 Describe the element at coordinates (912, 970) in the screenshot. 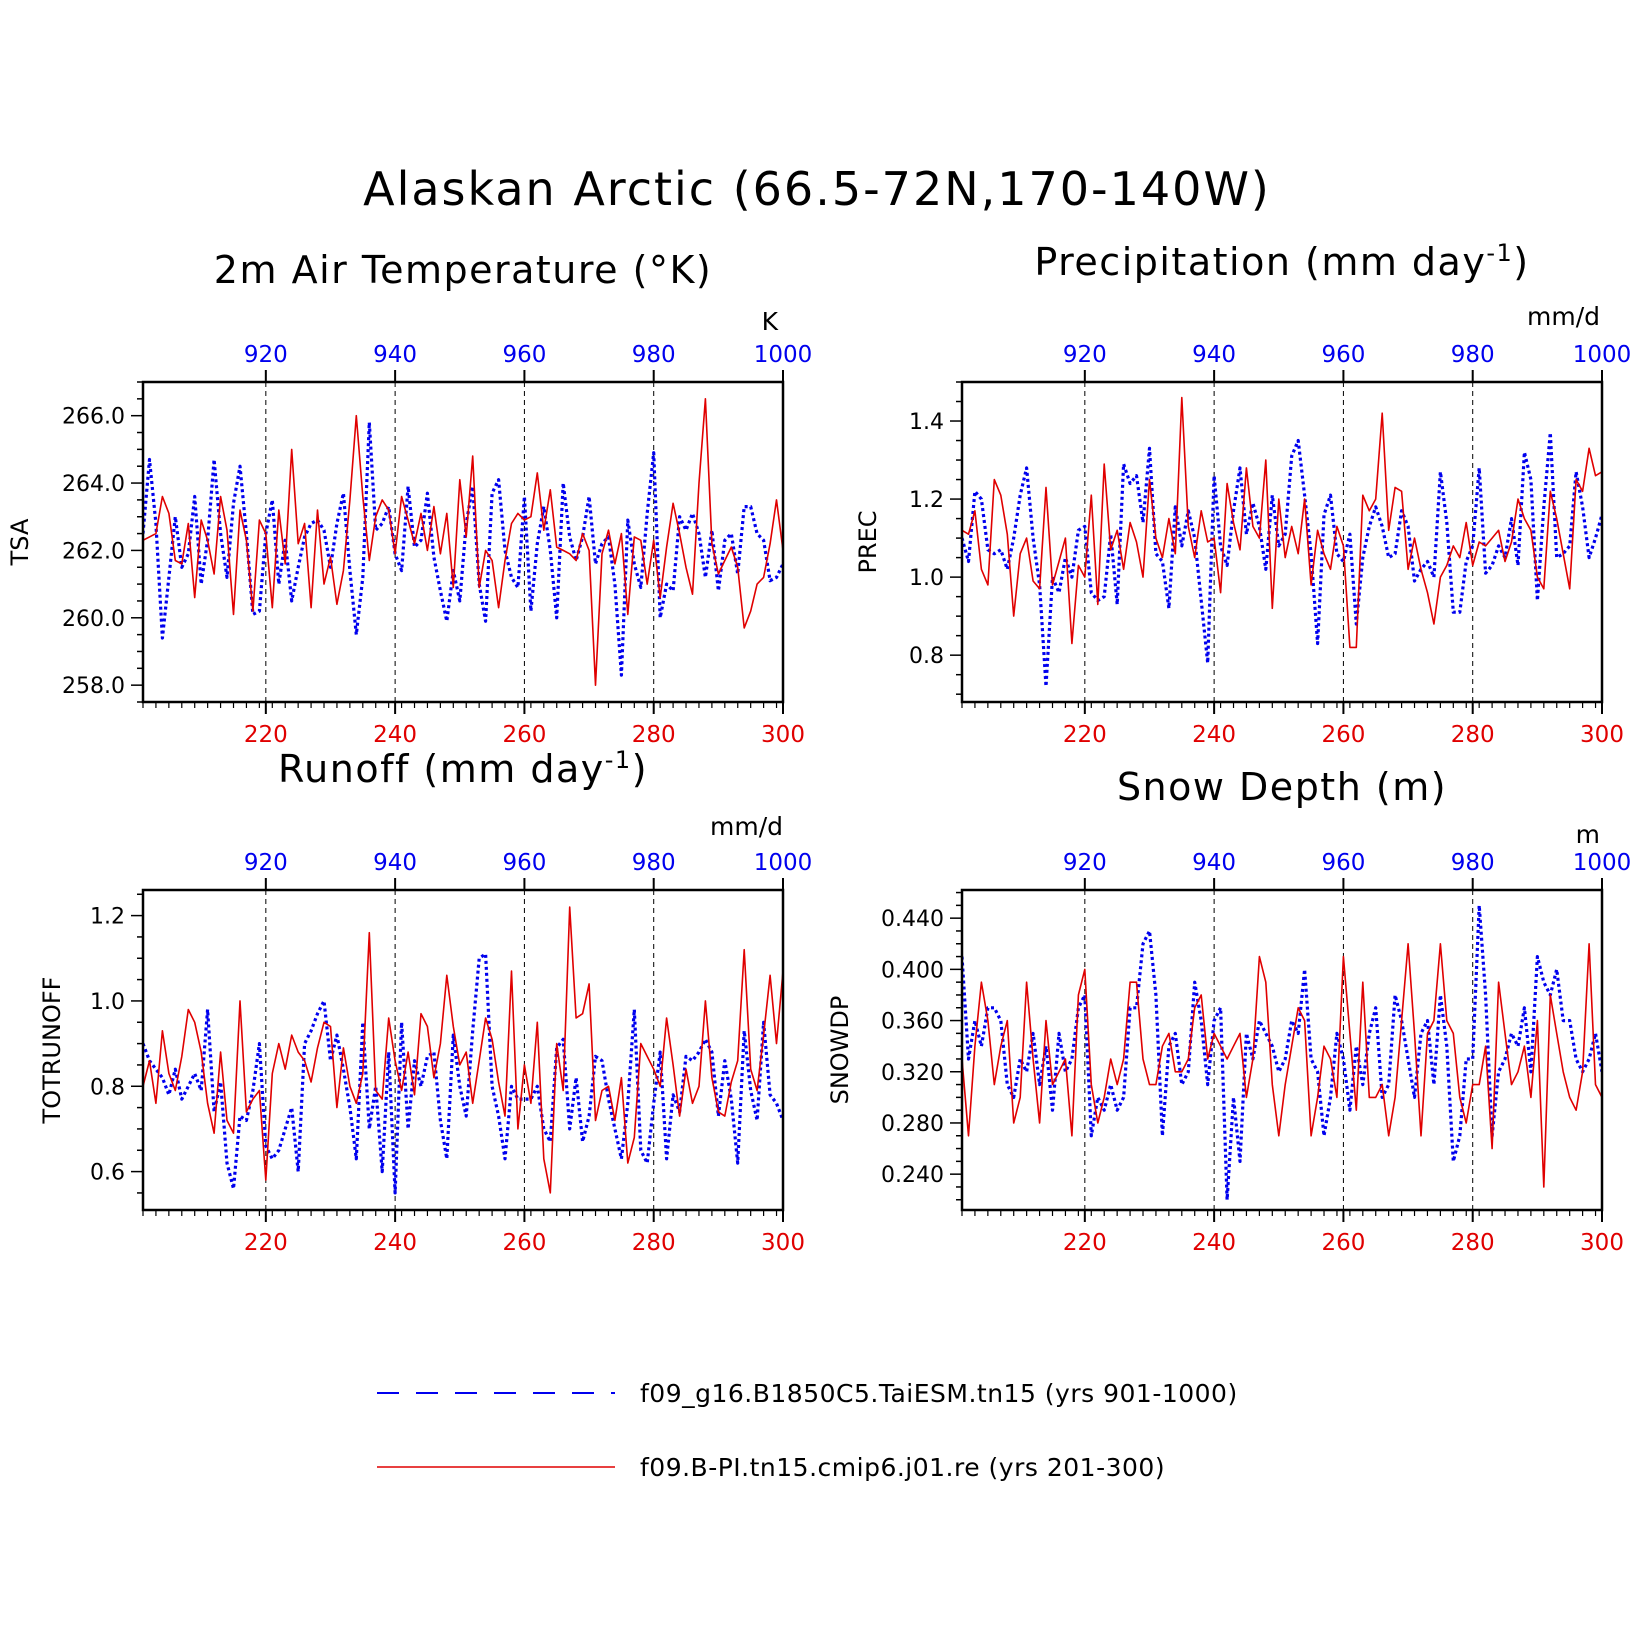

I see `snowdp-y-tick-label: 0.400` at that location.